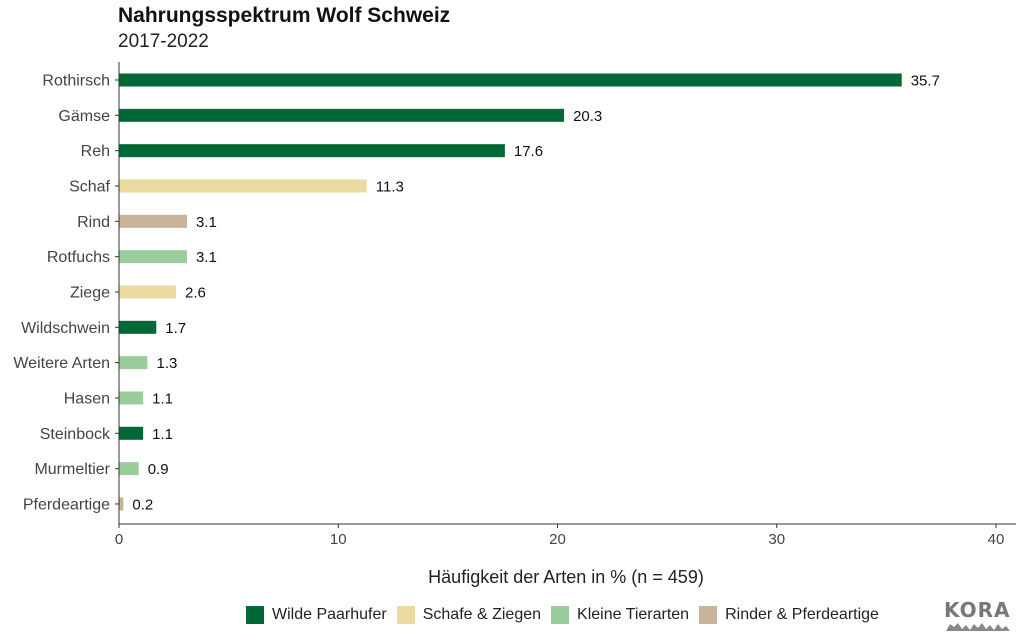  Describe the element at coordinates (566, 577) in the screenshot. I see `x-axis-label: Häufigkeit der Arten in % (n = 459)` at that location.